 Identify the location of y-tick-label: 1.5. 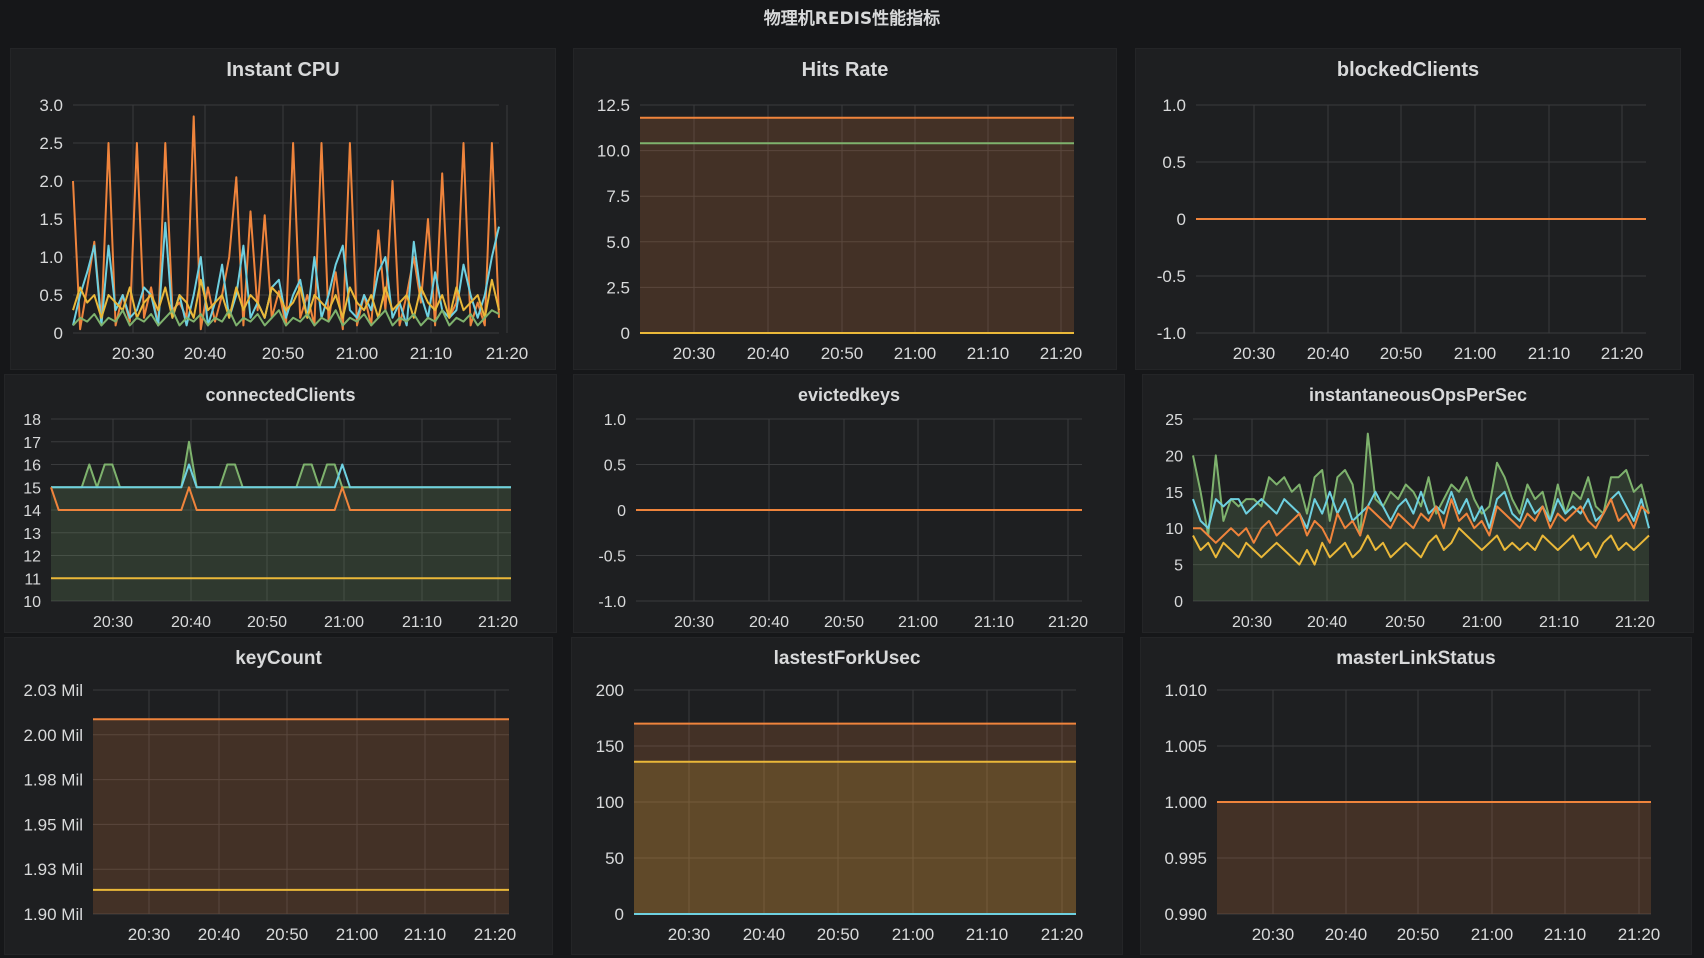
(51, 219).